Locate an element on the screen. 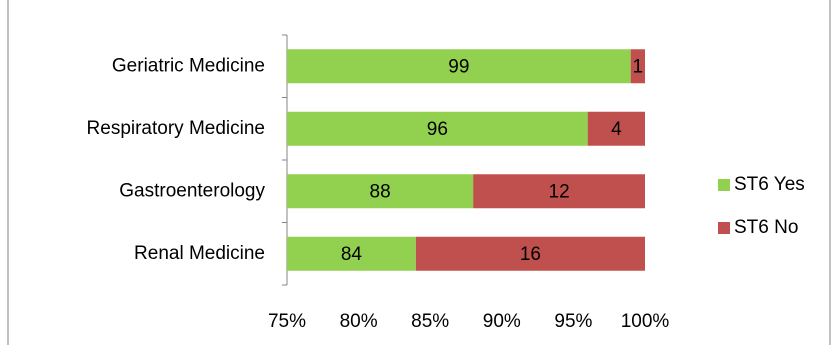 The height and width of the screenshot is (345, 832). x-tick-label: 85% is located at coordinates (430, 321).